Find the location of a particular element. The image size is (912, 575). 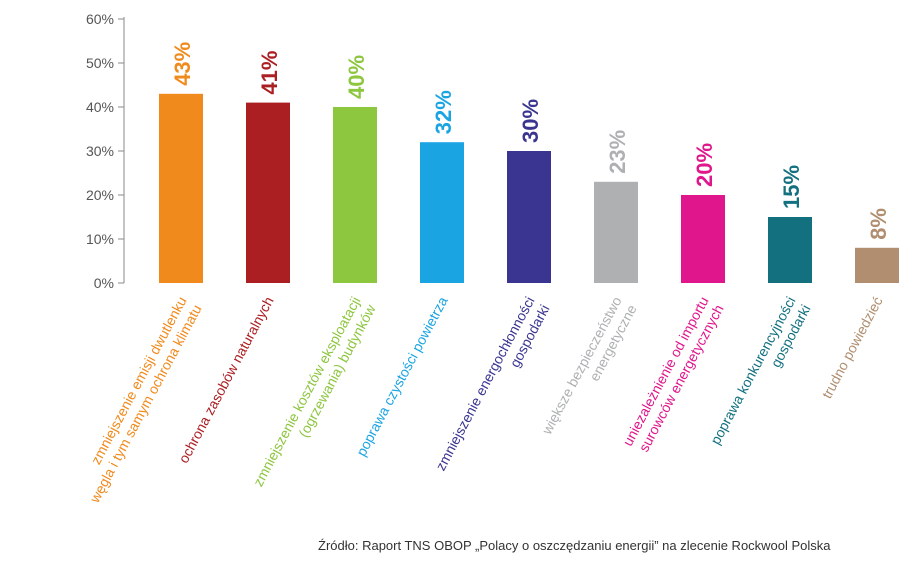

category-label-line: węgla i tym samym ochrona klimatu is located at coordinates (145, 404).